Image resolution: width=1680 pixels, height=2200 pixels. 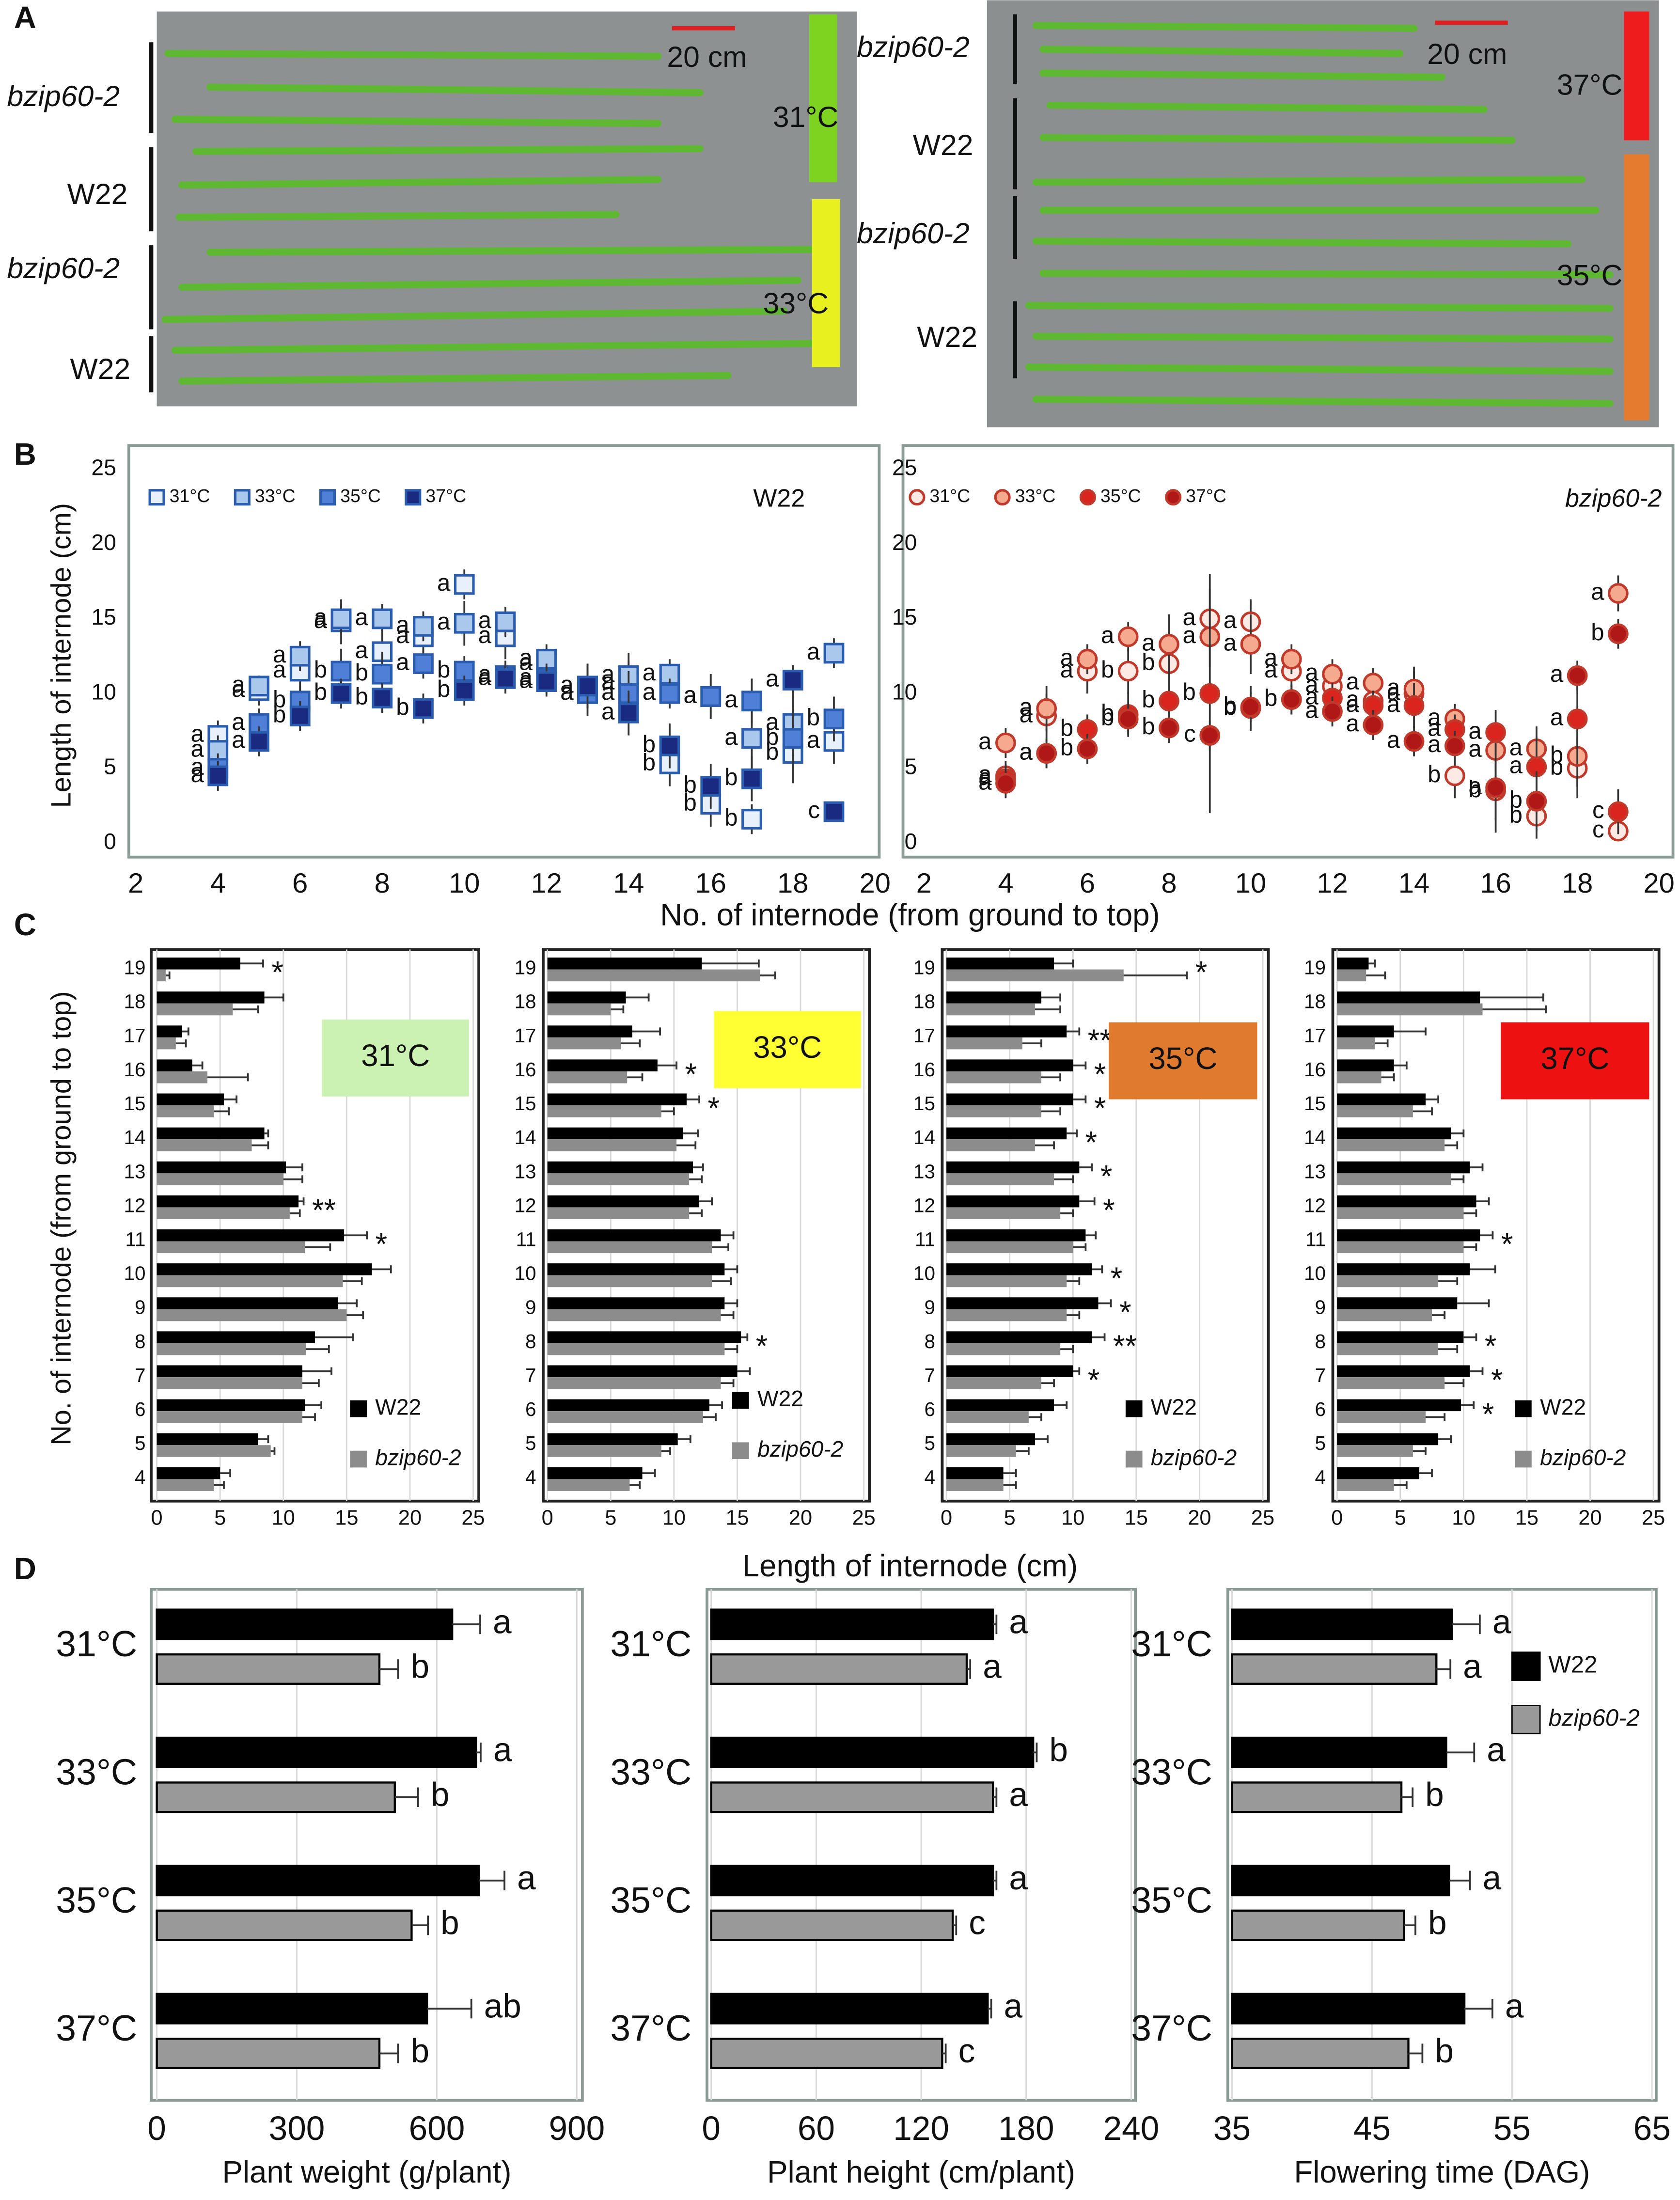 I want to click on x-axis-label: Length of internode (cm), so click(x=910, y=1566).